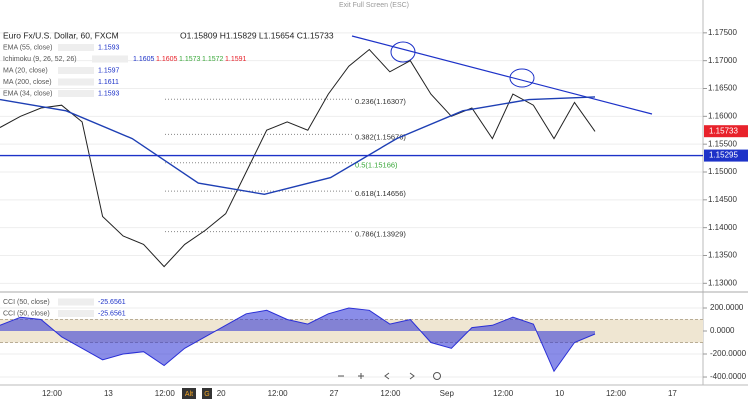 The image size is (748, 406). What do you see at coordinates (672, 393) in the screenshot?
I see `x-tick-label: 17` at bounding box center [672, 393].